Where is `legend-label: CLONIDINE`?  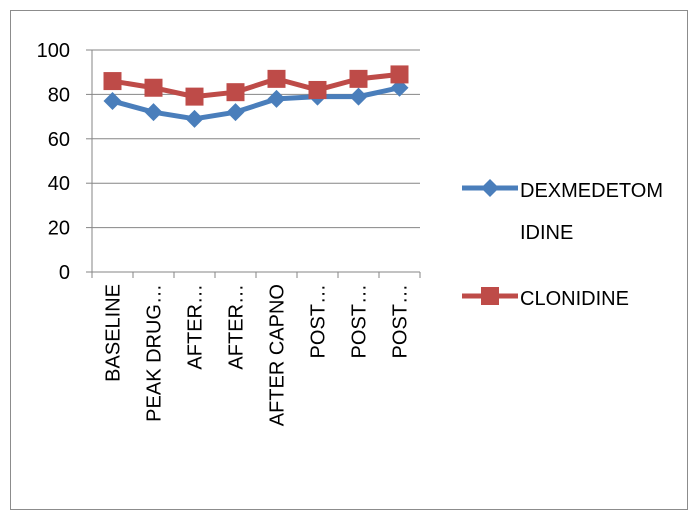
legend-label: CLONIDINE is located at coordinates (574, 299).